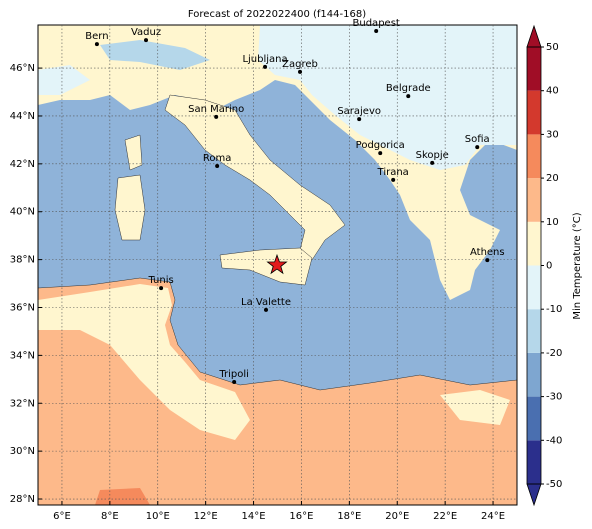 This screenshot has width=592, height=529. Describe the element at coordinates (534, 495) in the screenshot. I see `colorbar-extend-min` at that location.